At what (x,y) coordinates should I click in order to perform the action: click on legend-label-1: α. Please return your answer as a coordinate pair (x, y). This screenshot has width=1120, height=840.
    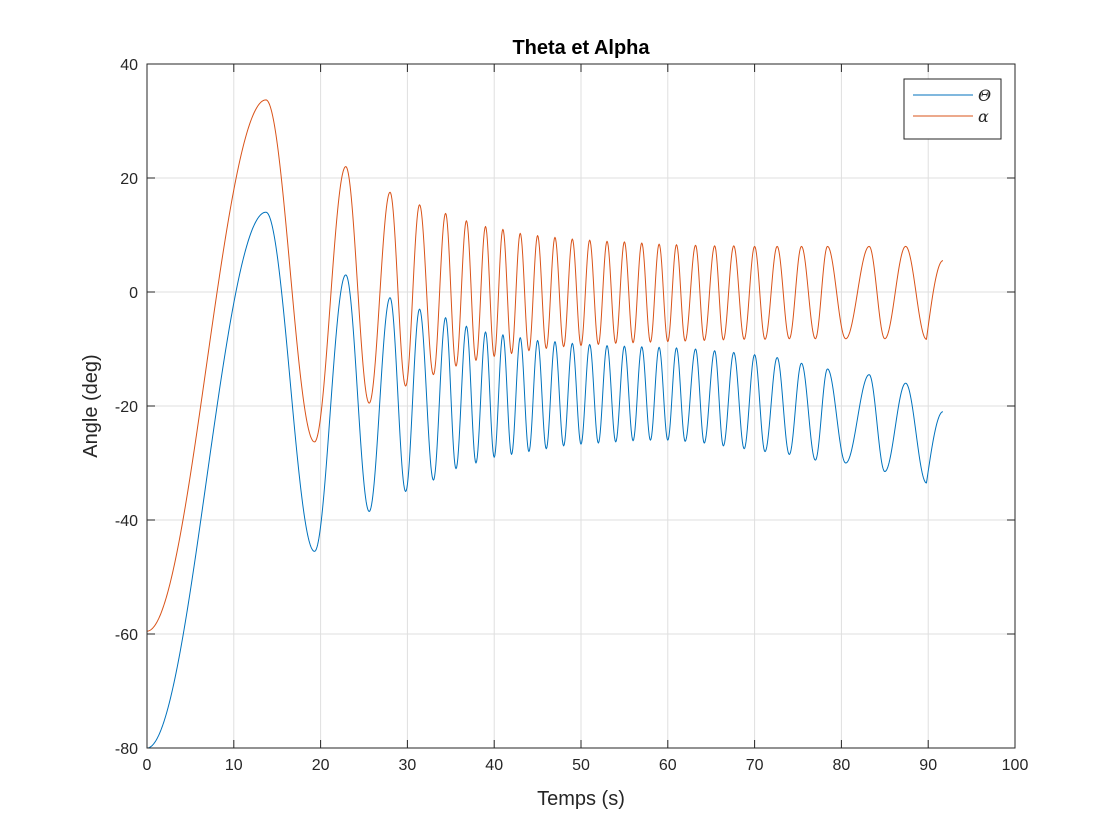
    Looking at the image, I should click on (983, 116).